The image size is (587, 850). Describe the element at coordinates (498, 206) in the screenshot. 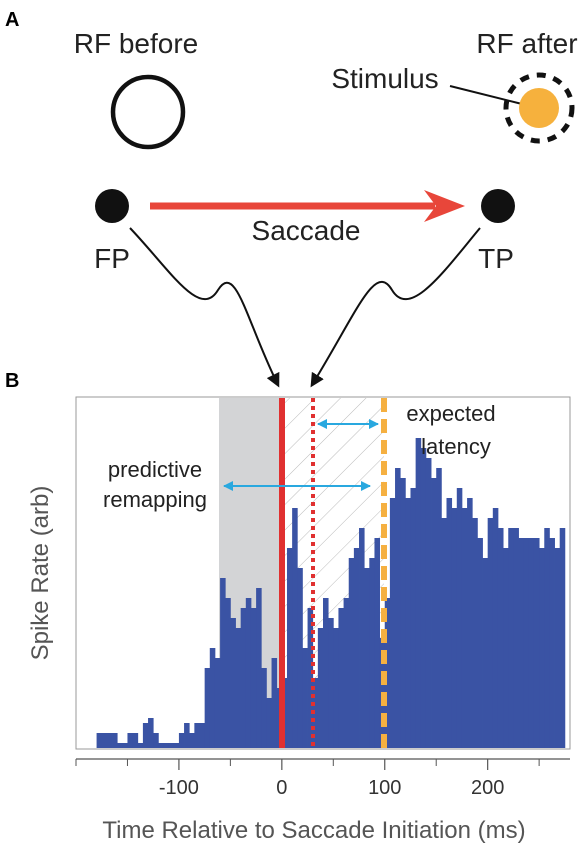

I see `target-point` at that location.